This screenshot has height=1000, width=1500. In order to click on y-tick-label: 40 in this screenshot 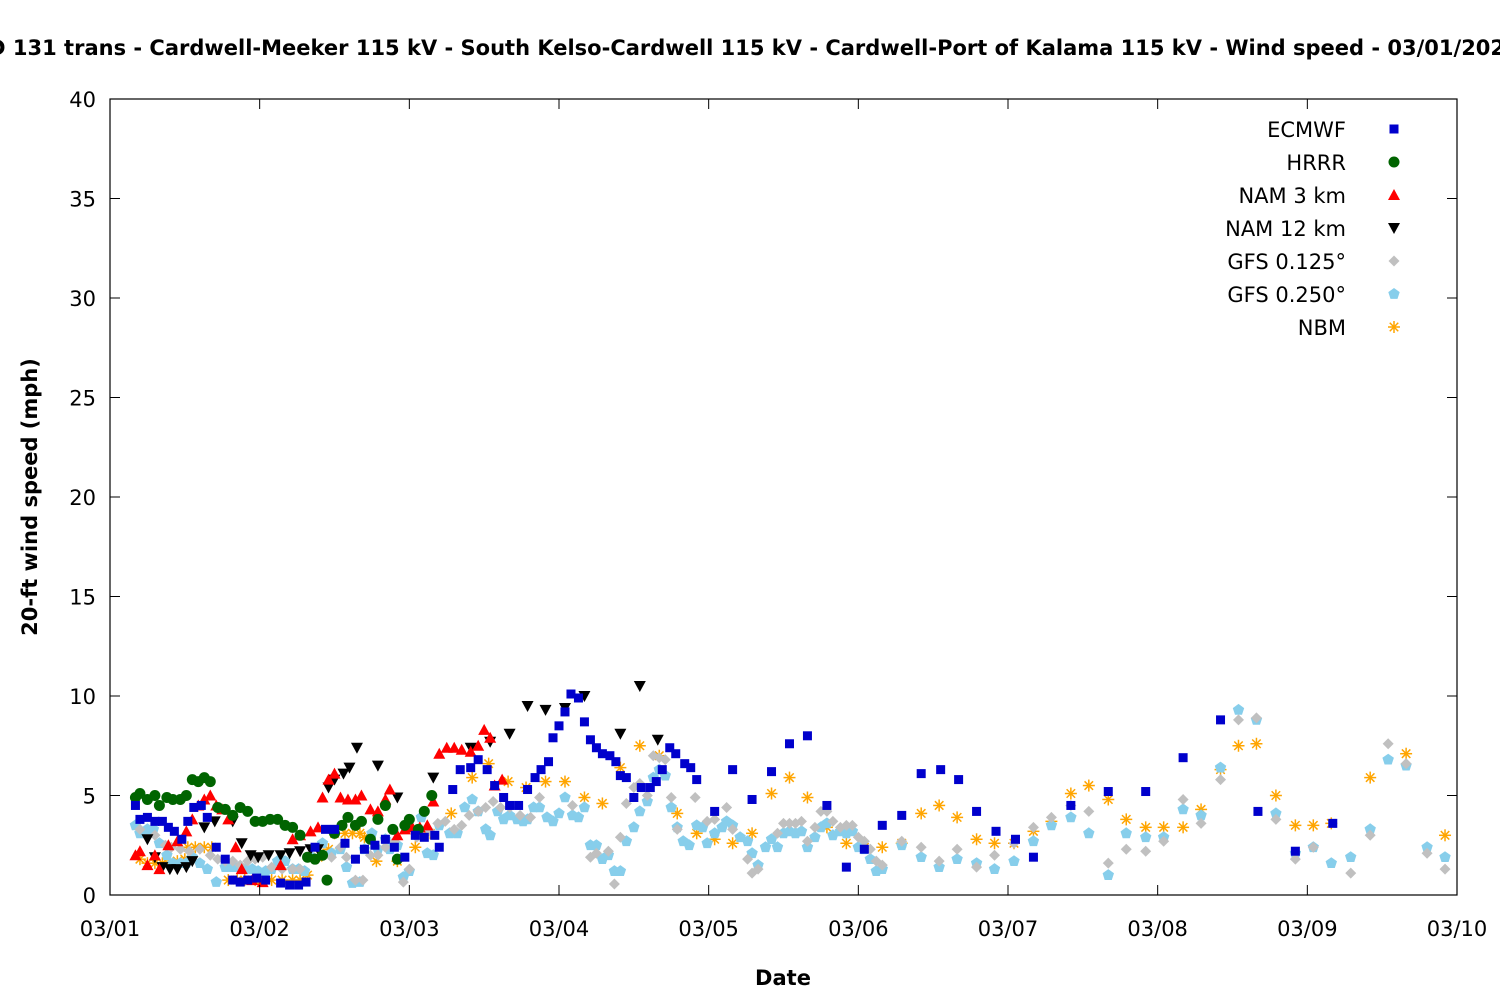, I will do `click(82, 100)`.